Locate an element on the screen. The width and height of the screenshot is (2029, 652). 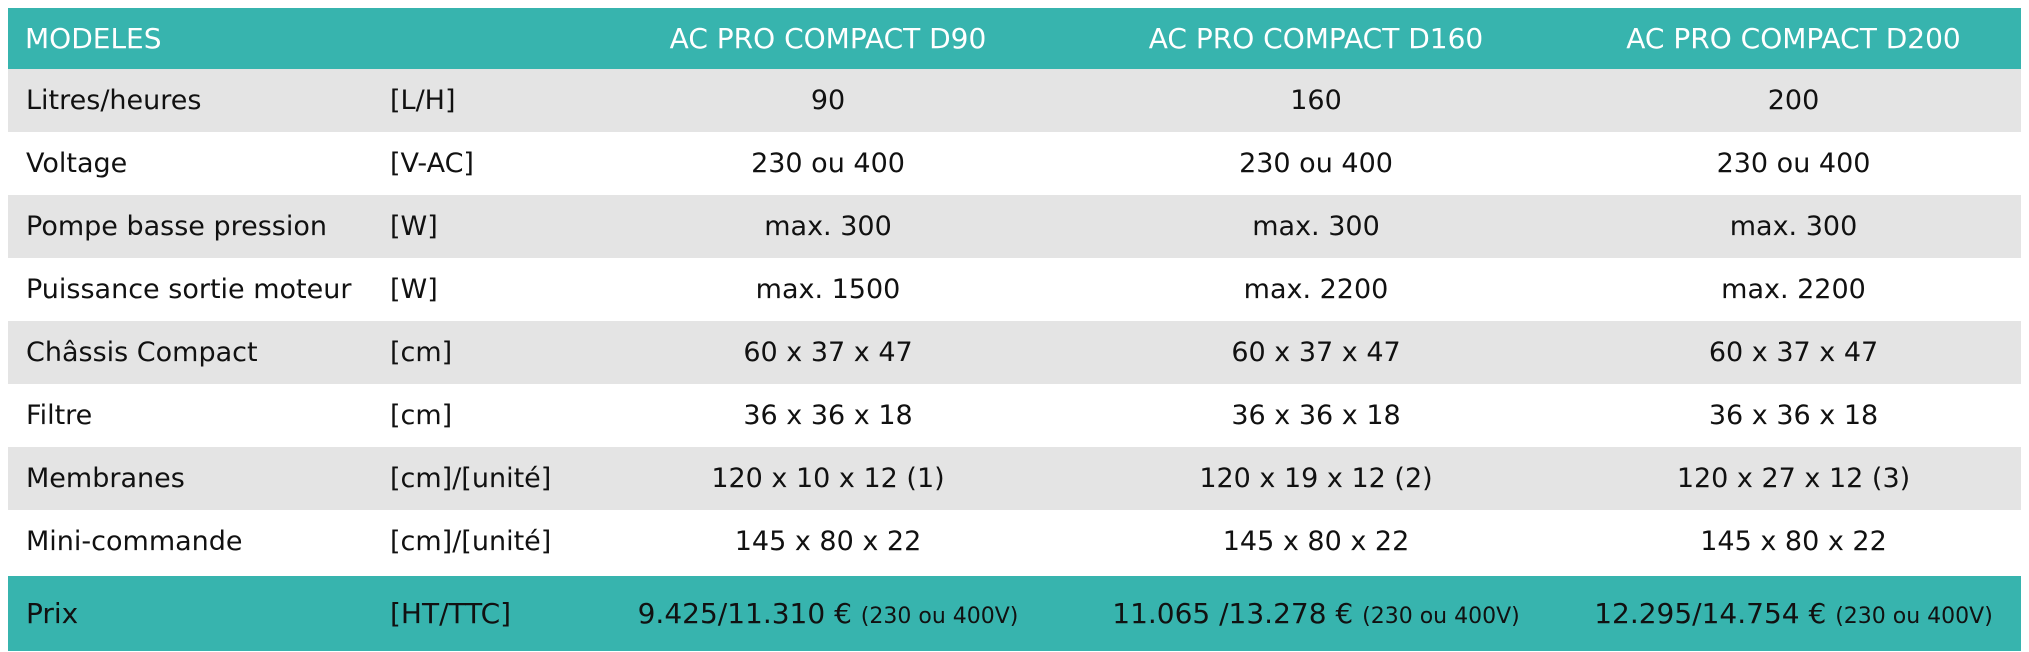
row-value: 200 is located at coordinates (1793, 100).